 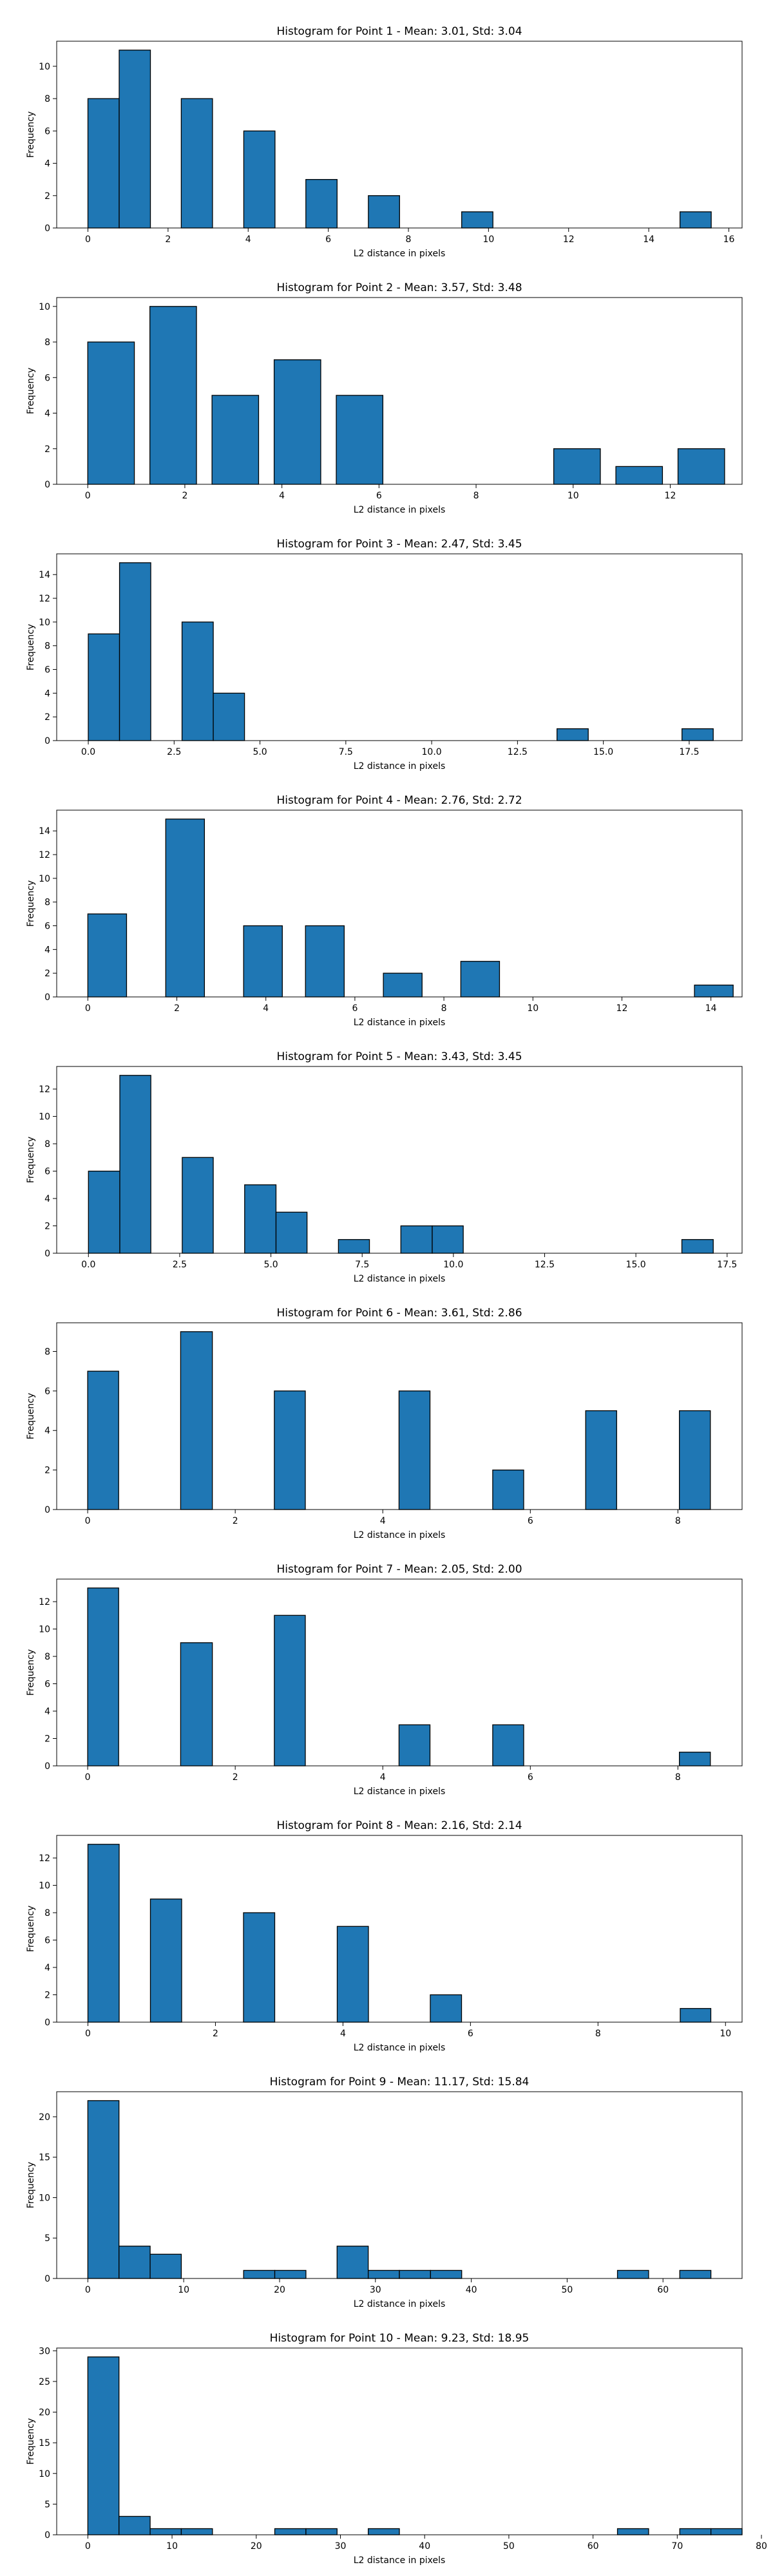 What do you see at coordinates (44, 831) in the screenshot?
I see `y-tick-label: 14` at bounding box center [44, 831].